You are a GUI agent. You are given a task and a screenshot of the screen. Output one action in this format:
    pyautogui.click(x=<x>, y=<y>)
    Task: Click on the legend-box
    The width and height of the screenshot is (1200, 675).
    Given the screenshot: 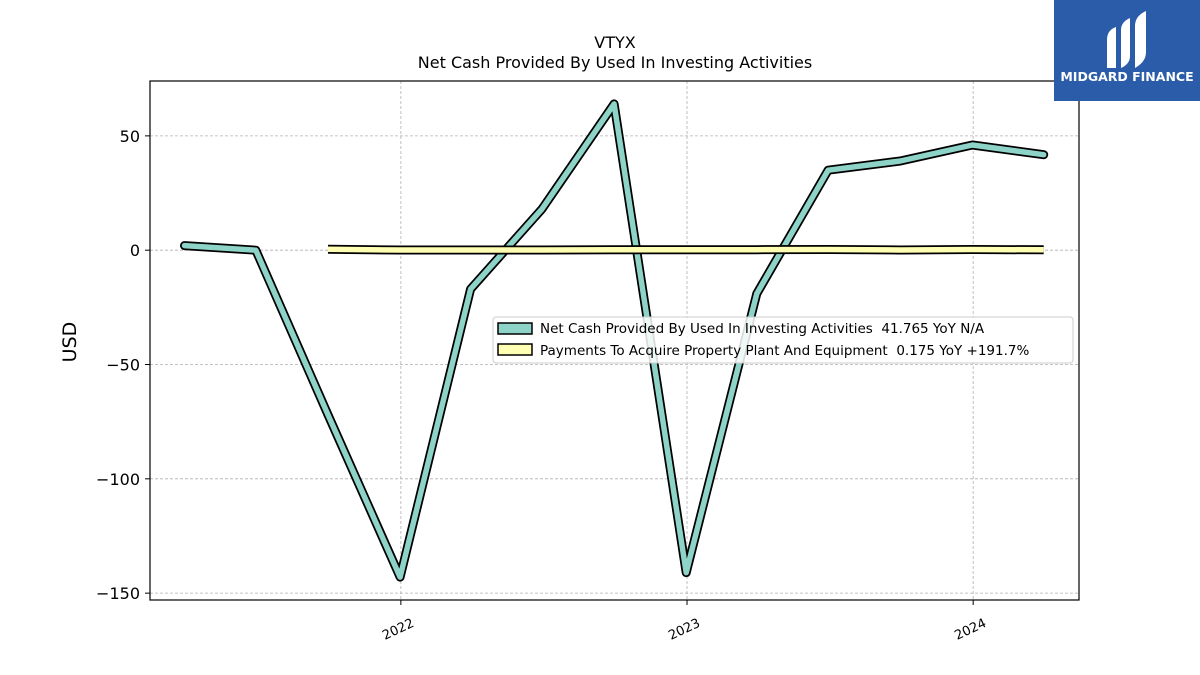 What is the action you would take?
    pyautogui.click(x=783, y=340)
    